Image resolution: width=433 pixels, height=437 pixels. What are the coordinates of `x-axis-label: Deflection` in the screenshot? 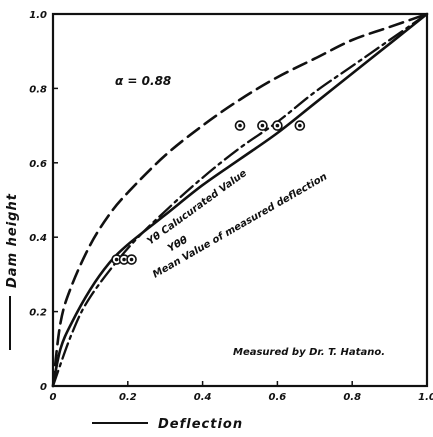 It's located at (200, 424).